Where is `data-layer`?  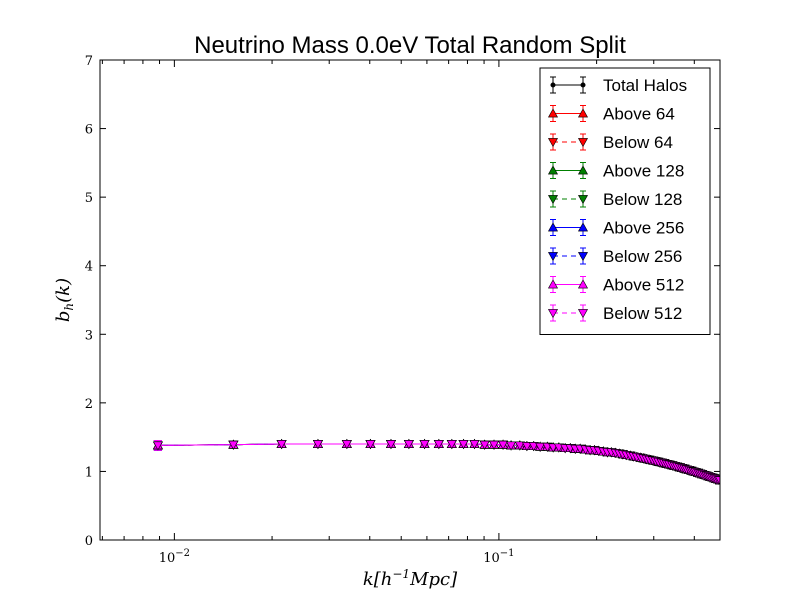 data-layer is located at coordinates (436, 462).